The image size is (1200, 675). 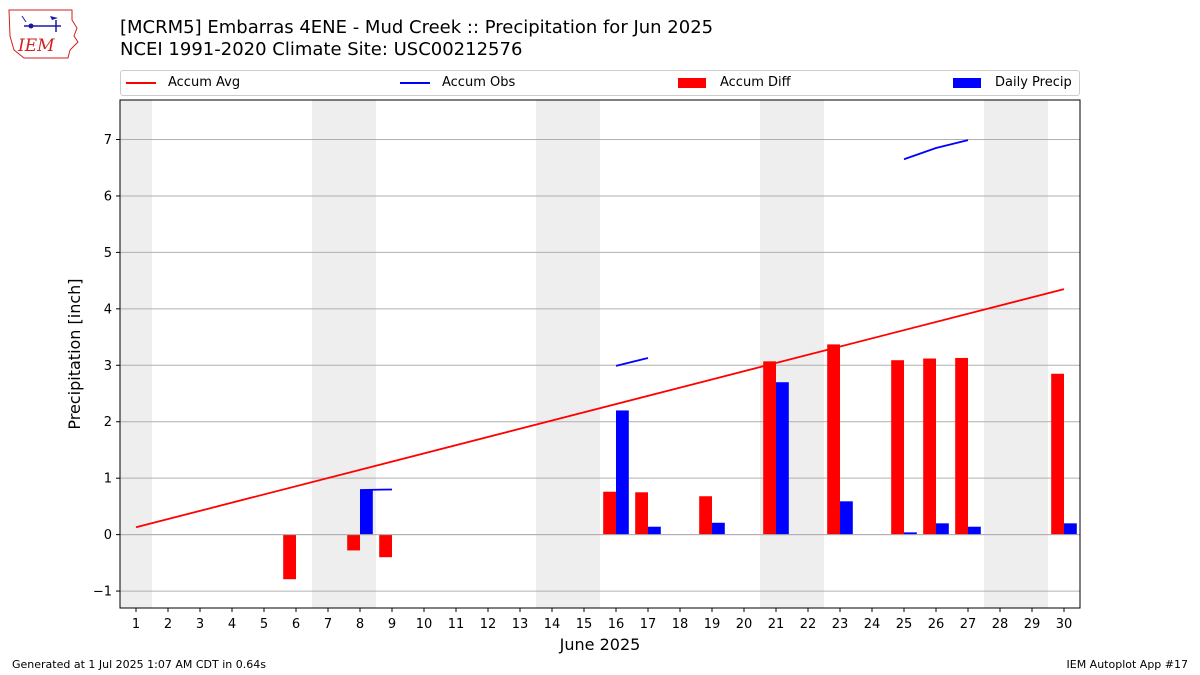 I want to click on x-tick-label: 19, so click(x=712, y=624).